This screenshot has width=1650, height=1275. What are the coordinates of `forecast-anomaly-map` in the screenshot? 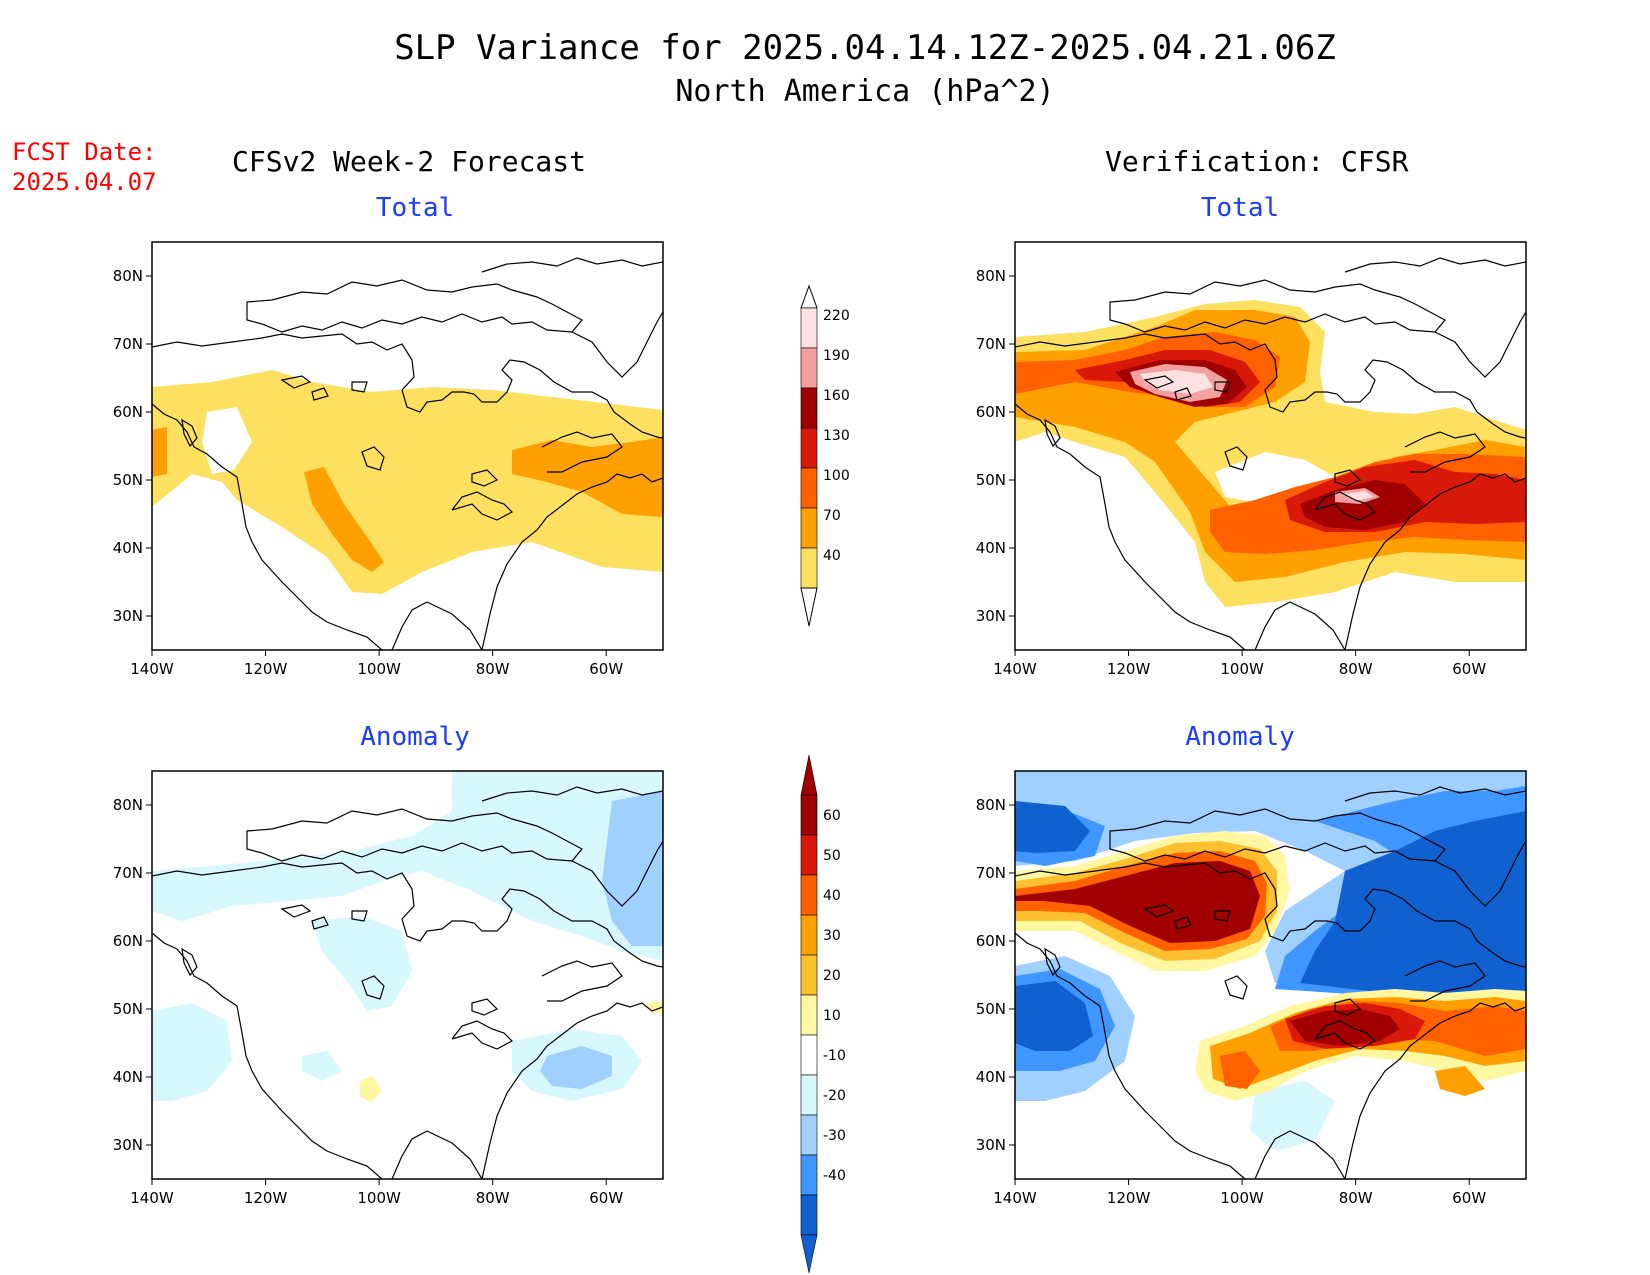 It's located at (407, 975).